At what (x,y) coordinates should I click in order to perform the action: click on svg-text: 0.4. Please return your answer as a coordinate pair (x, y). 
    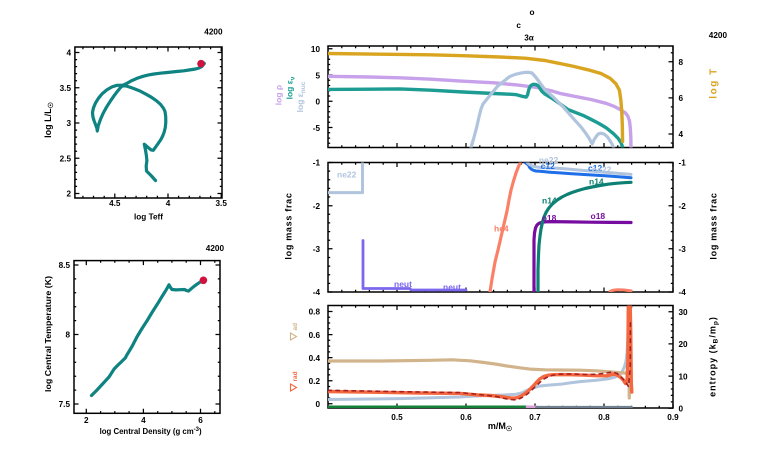
    Looking at the image, I should click on (315, 358).